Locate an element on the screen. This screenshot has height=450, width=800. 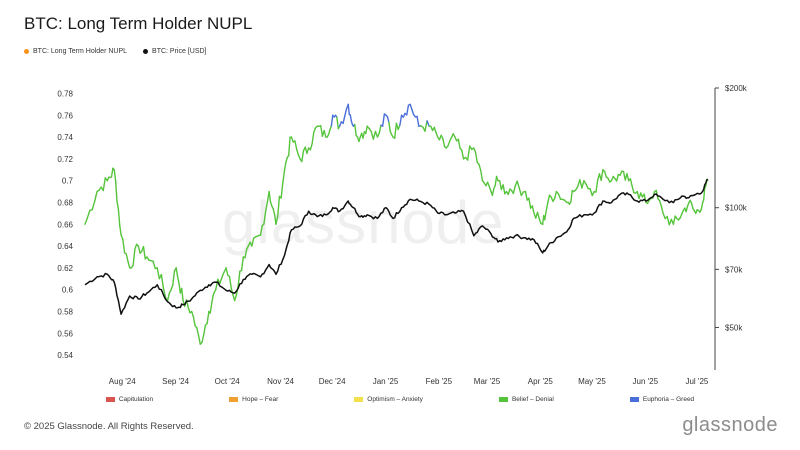
copyright-text: © 2025 Glassnode. All Rights Reserved. is located at coordinates (109, 426).